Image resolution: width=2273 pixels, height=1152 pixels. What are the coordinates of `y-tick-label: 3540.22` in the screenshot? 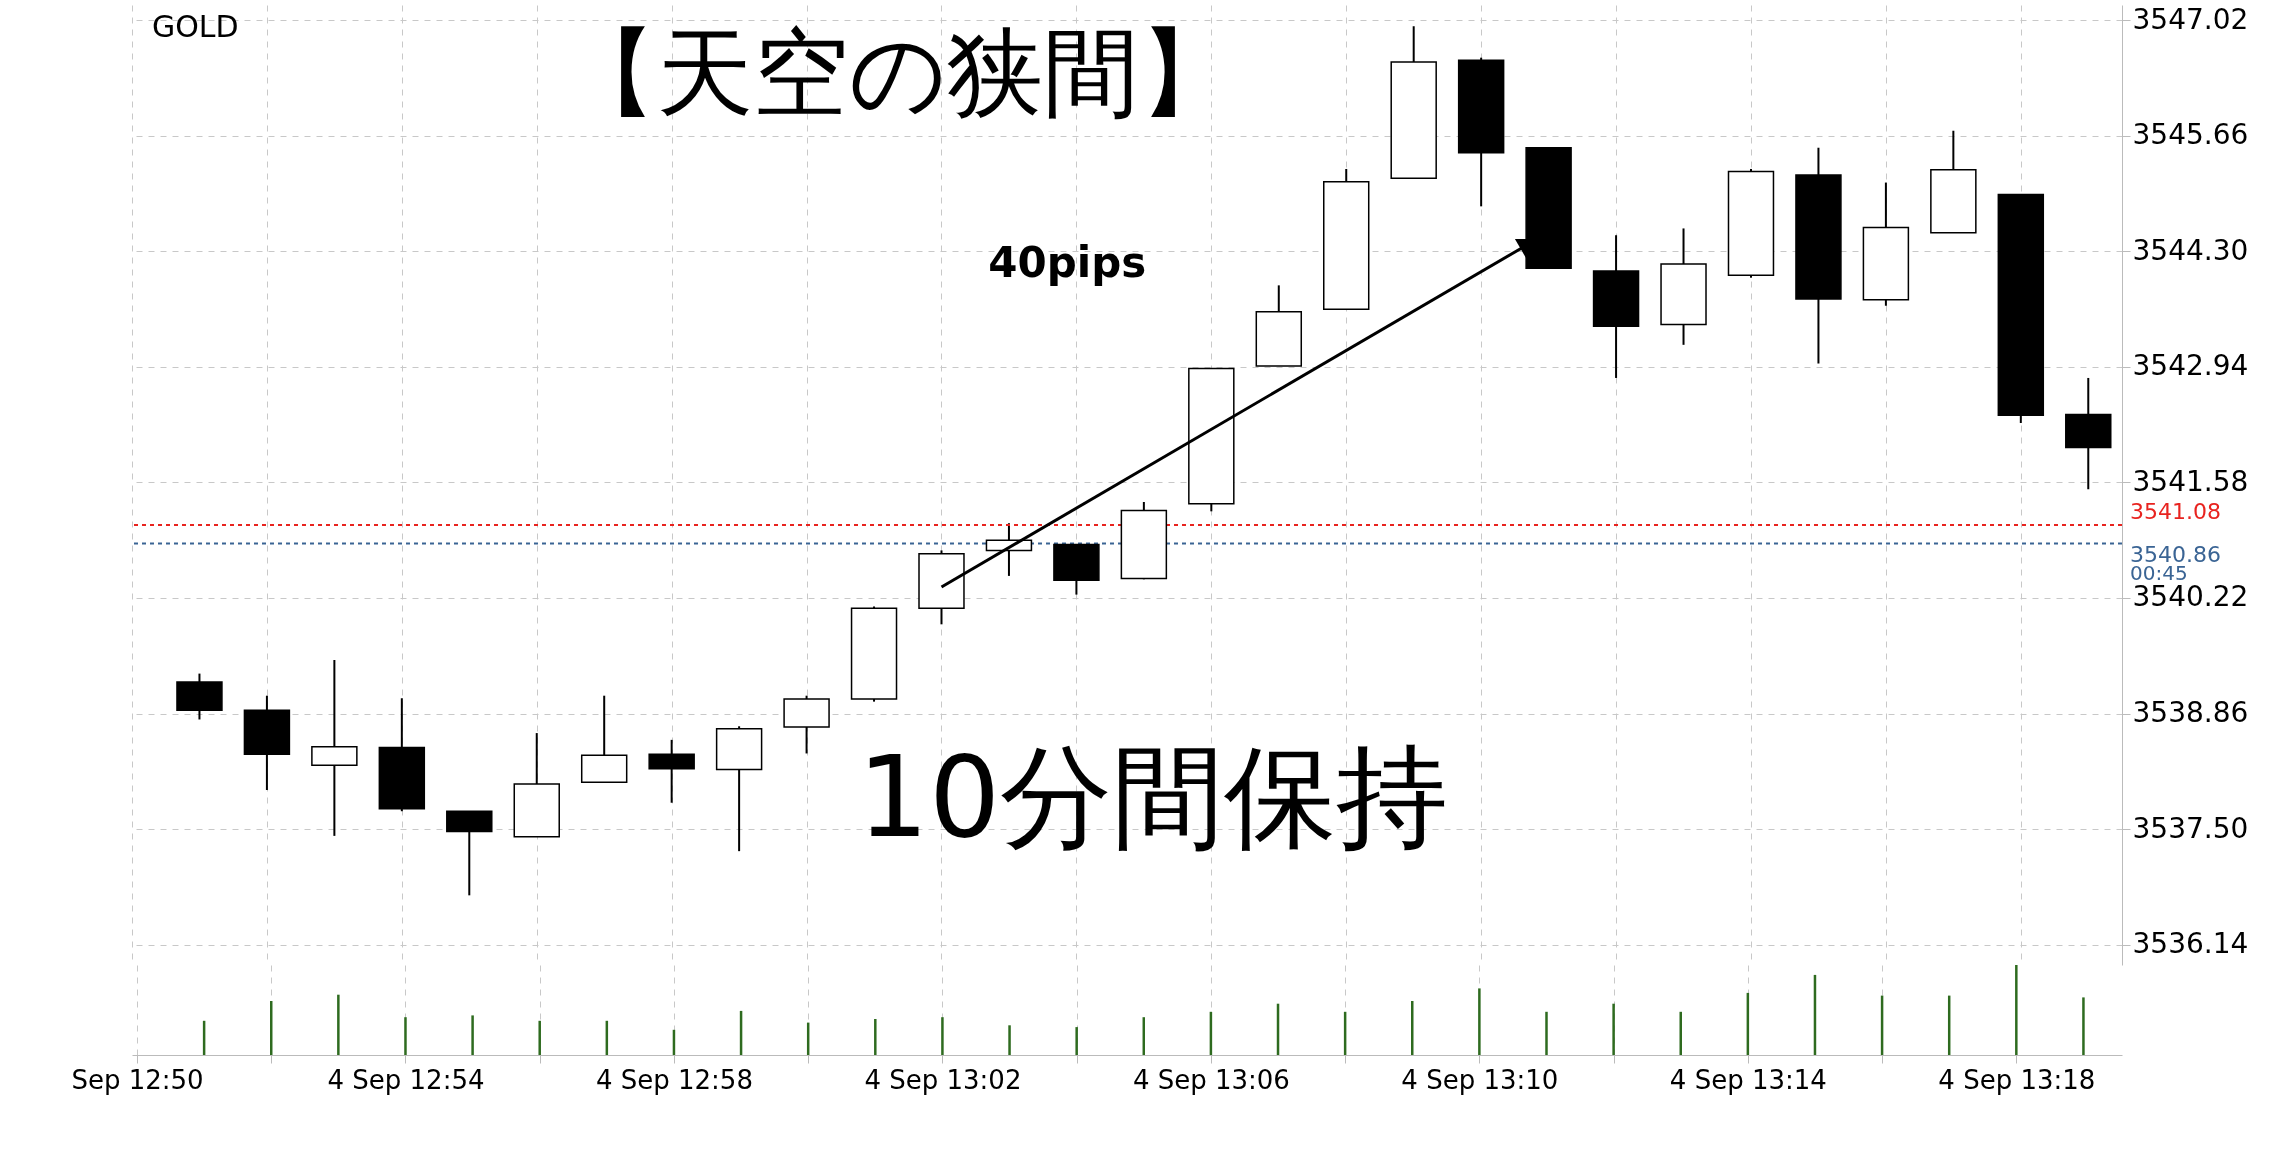 It's located at (2190, 597).